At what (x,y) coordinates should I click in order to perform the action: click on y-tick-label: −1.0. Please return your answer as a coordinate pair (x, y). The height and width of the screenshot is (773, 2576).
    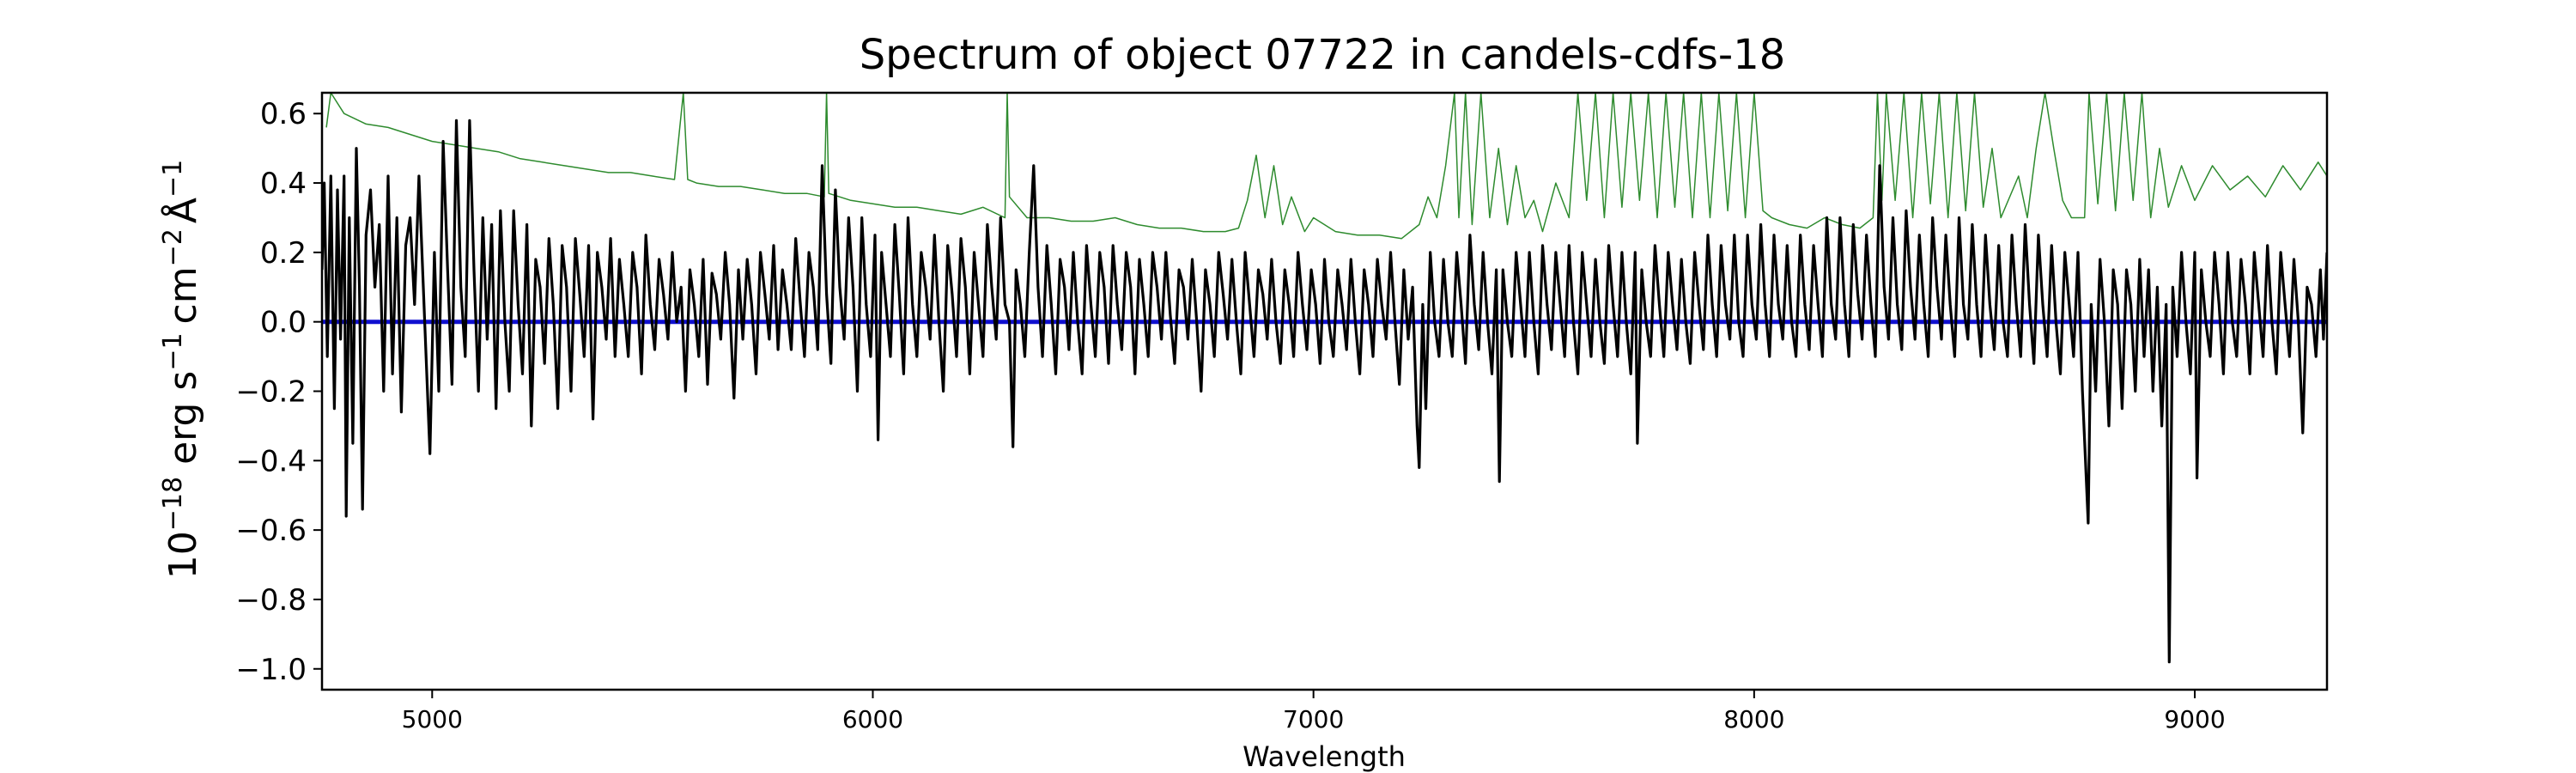
    Looking at the image, I should click on (271, 670).